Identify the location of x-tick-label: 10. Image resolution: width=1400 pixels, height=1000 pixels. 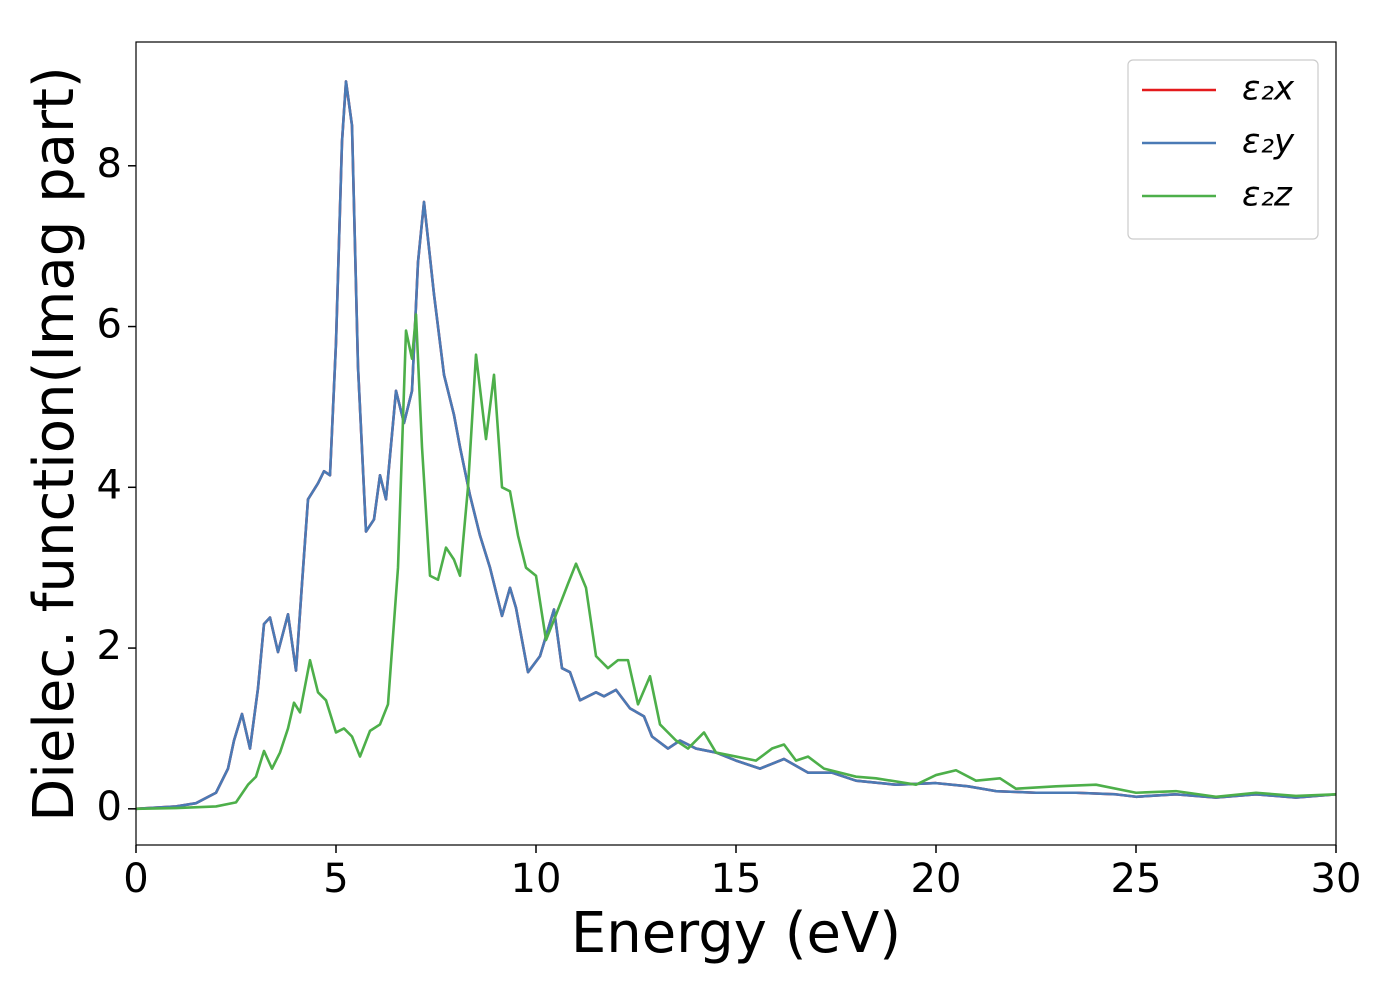
(536, 879).